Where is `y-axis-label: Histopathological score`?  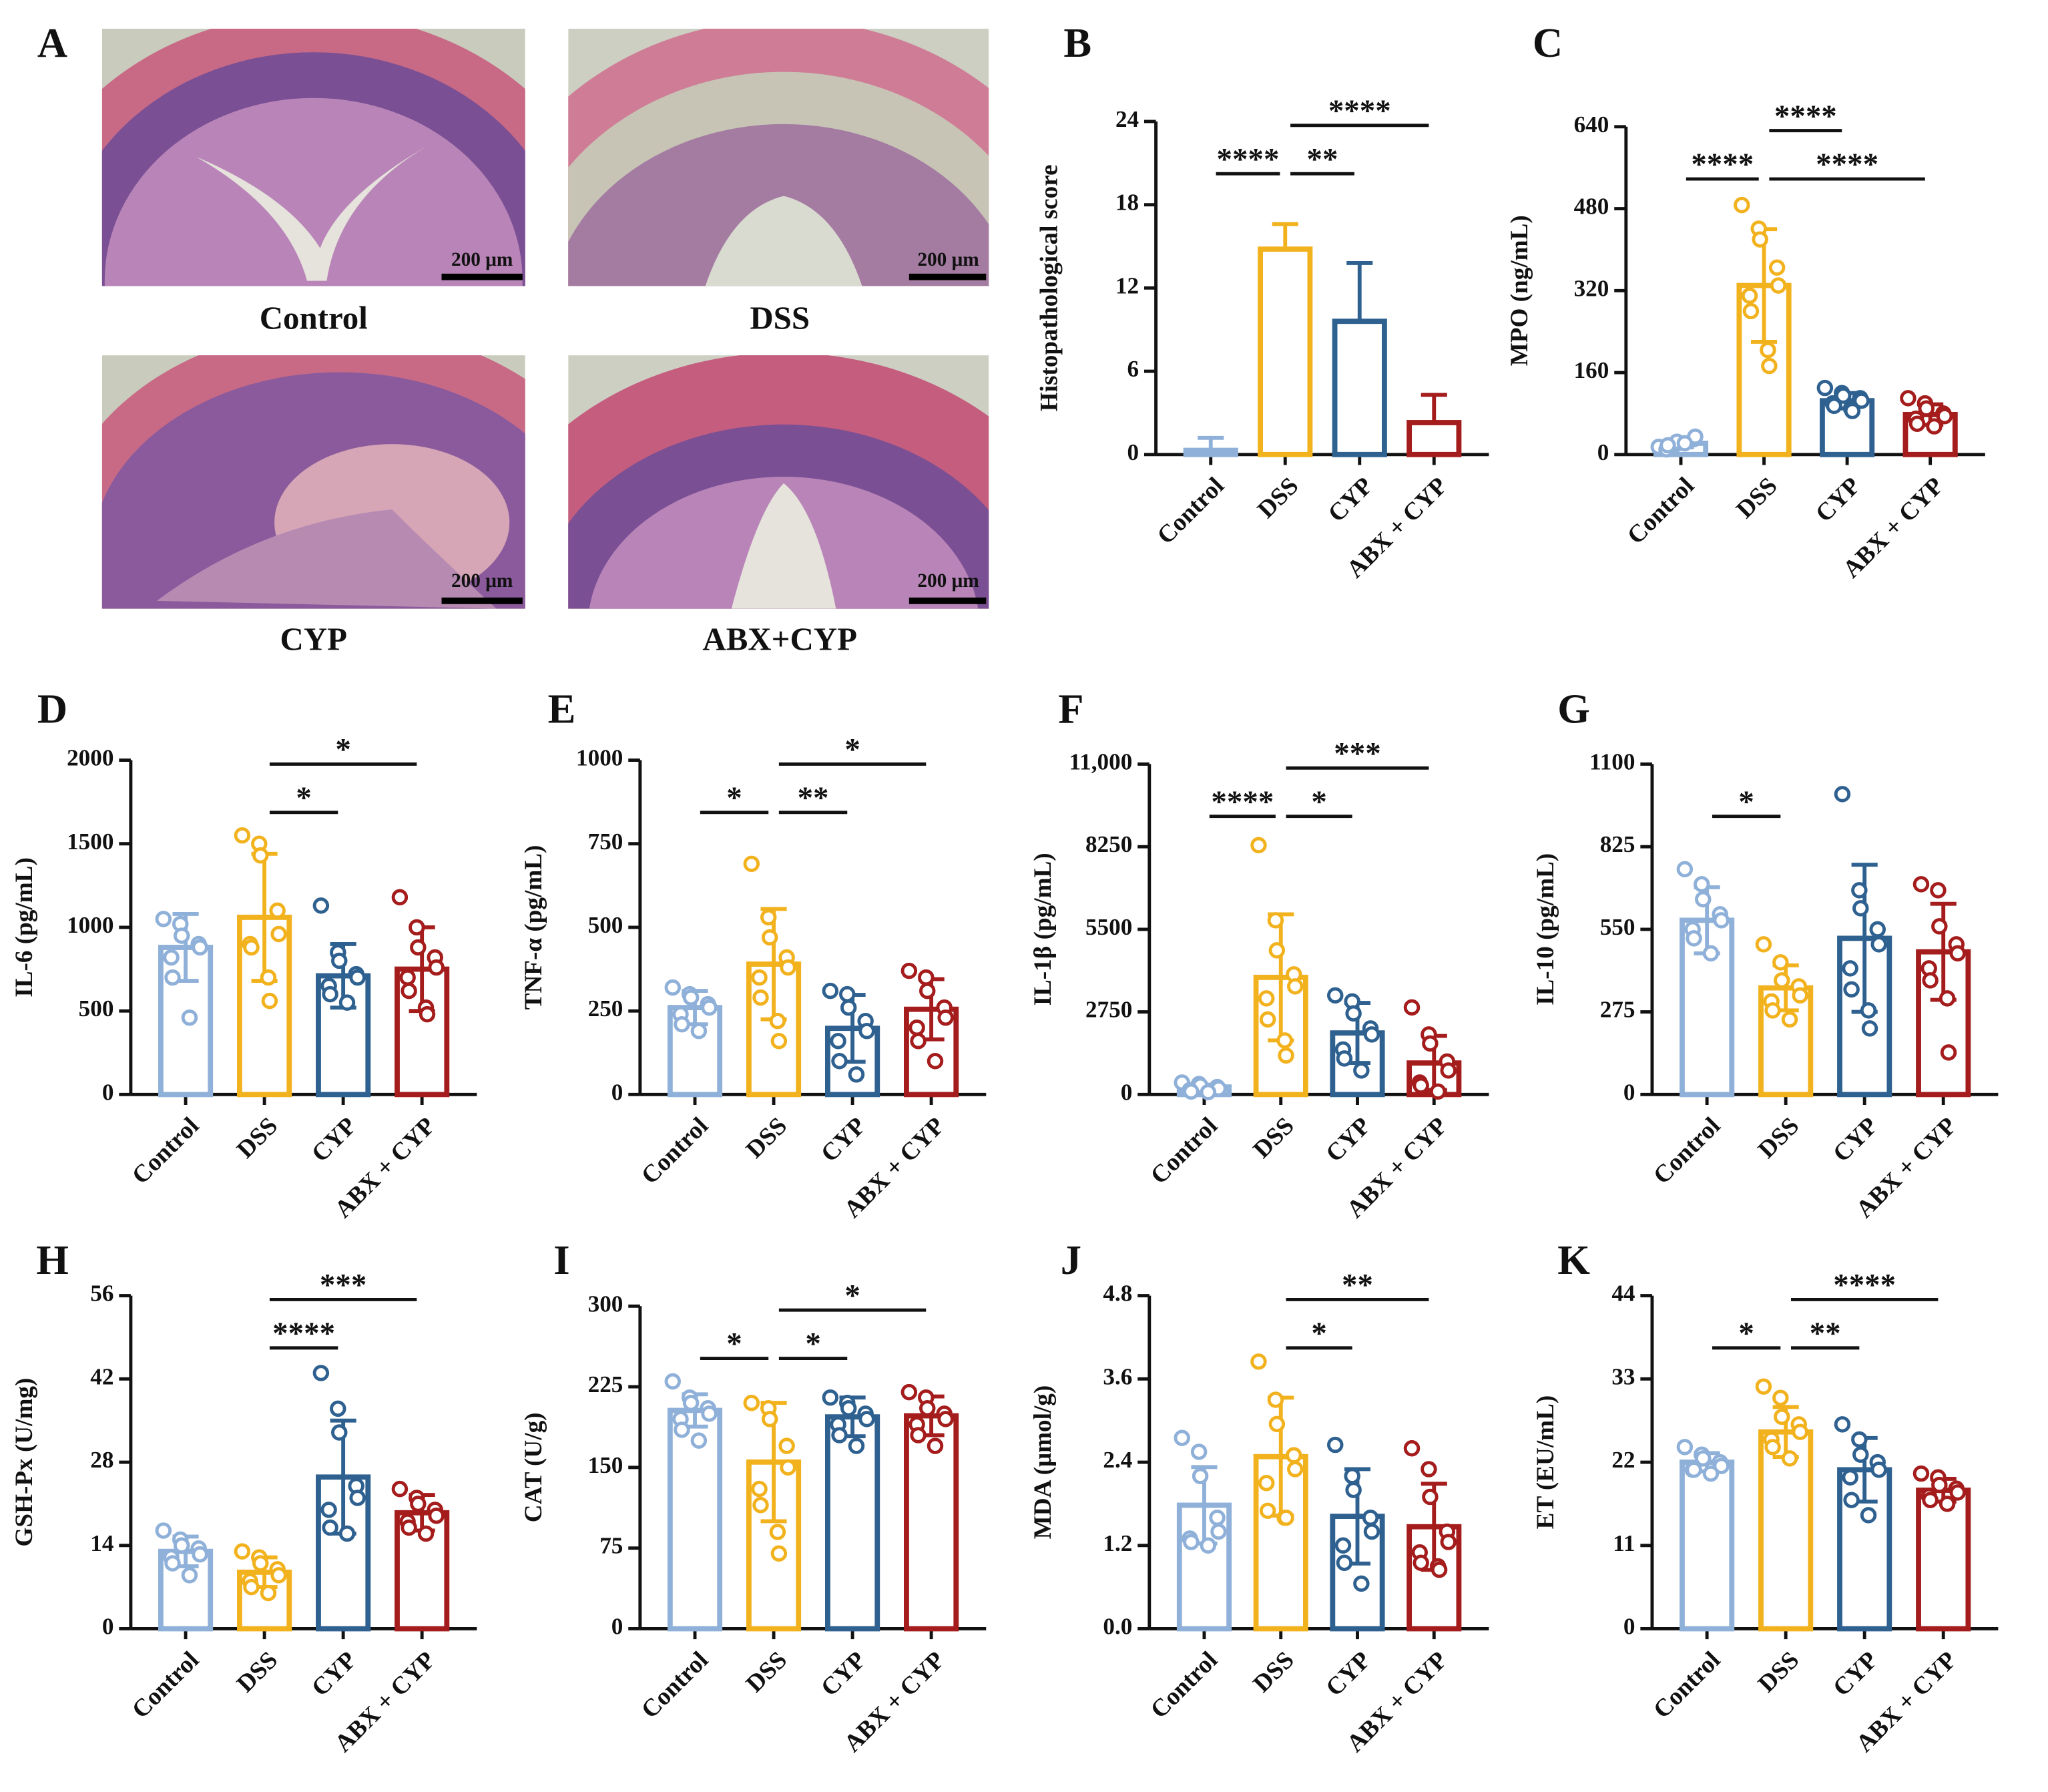 y-axis-label: Histopathological score is located at coordinates (1049, 288).